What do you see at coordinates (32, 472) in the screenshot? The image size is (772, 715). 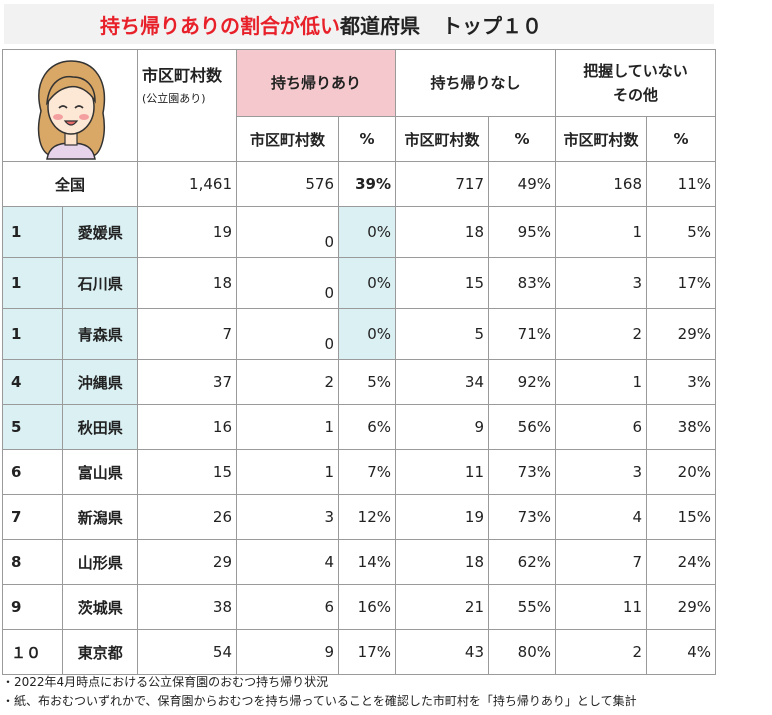 I see `cell-rank: 6` at bounding box center [32, 472].